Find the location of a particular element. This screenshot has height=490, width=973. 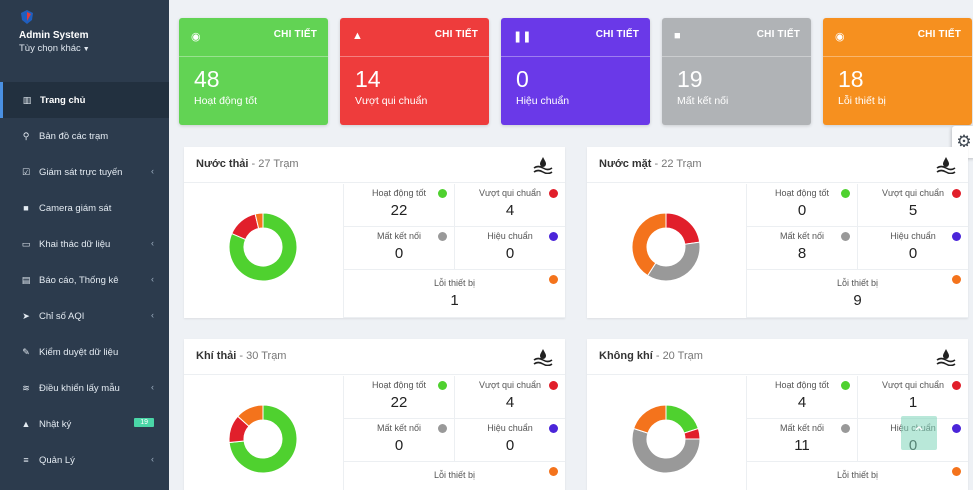

edit-icon: ✎ is located at coordinates (26, 351).